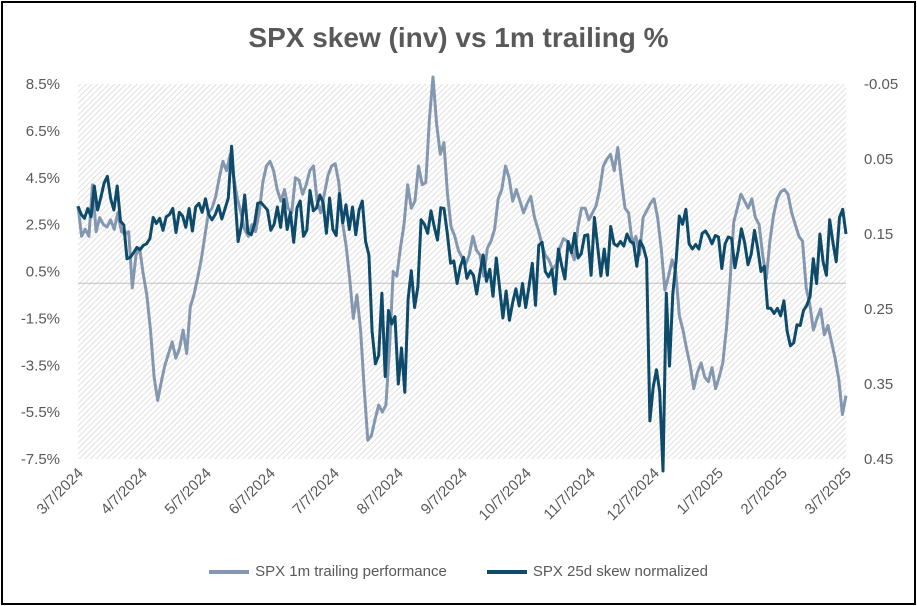  Describe the element at coordinates (881, 84) in the screenshot. I see `right-tick-label: -0.05` at that location.